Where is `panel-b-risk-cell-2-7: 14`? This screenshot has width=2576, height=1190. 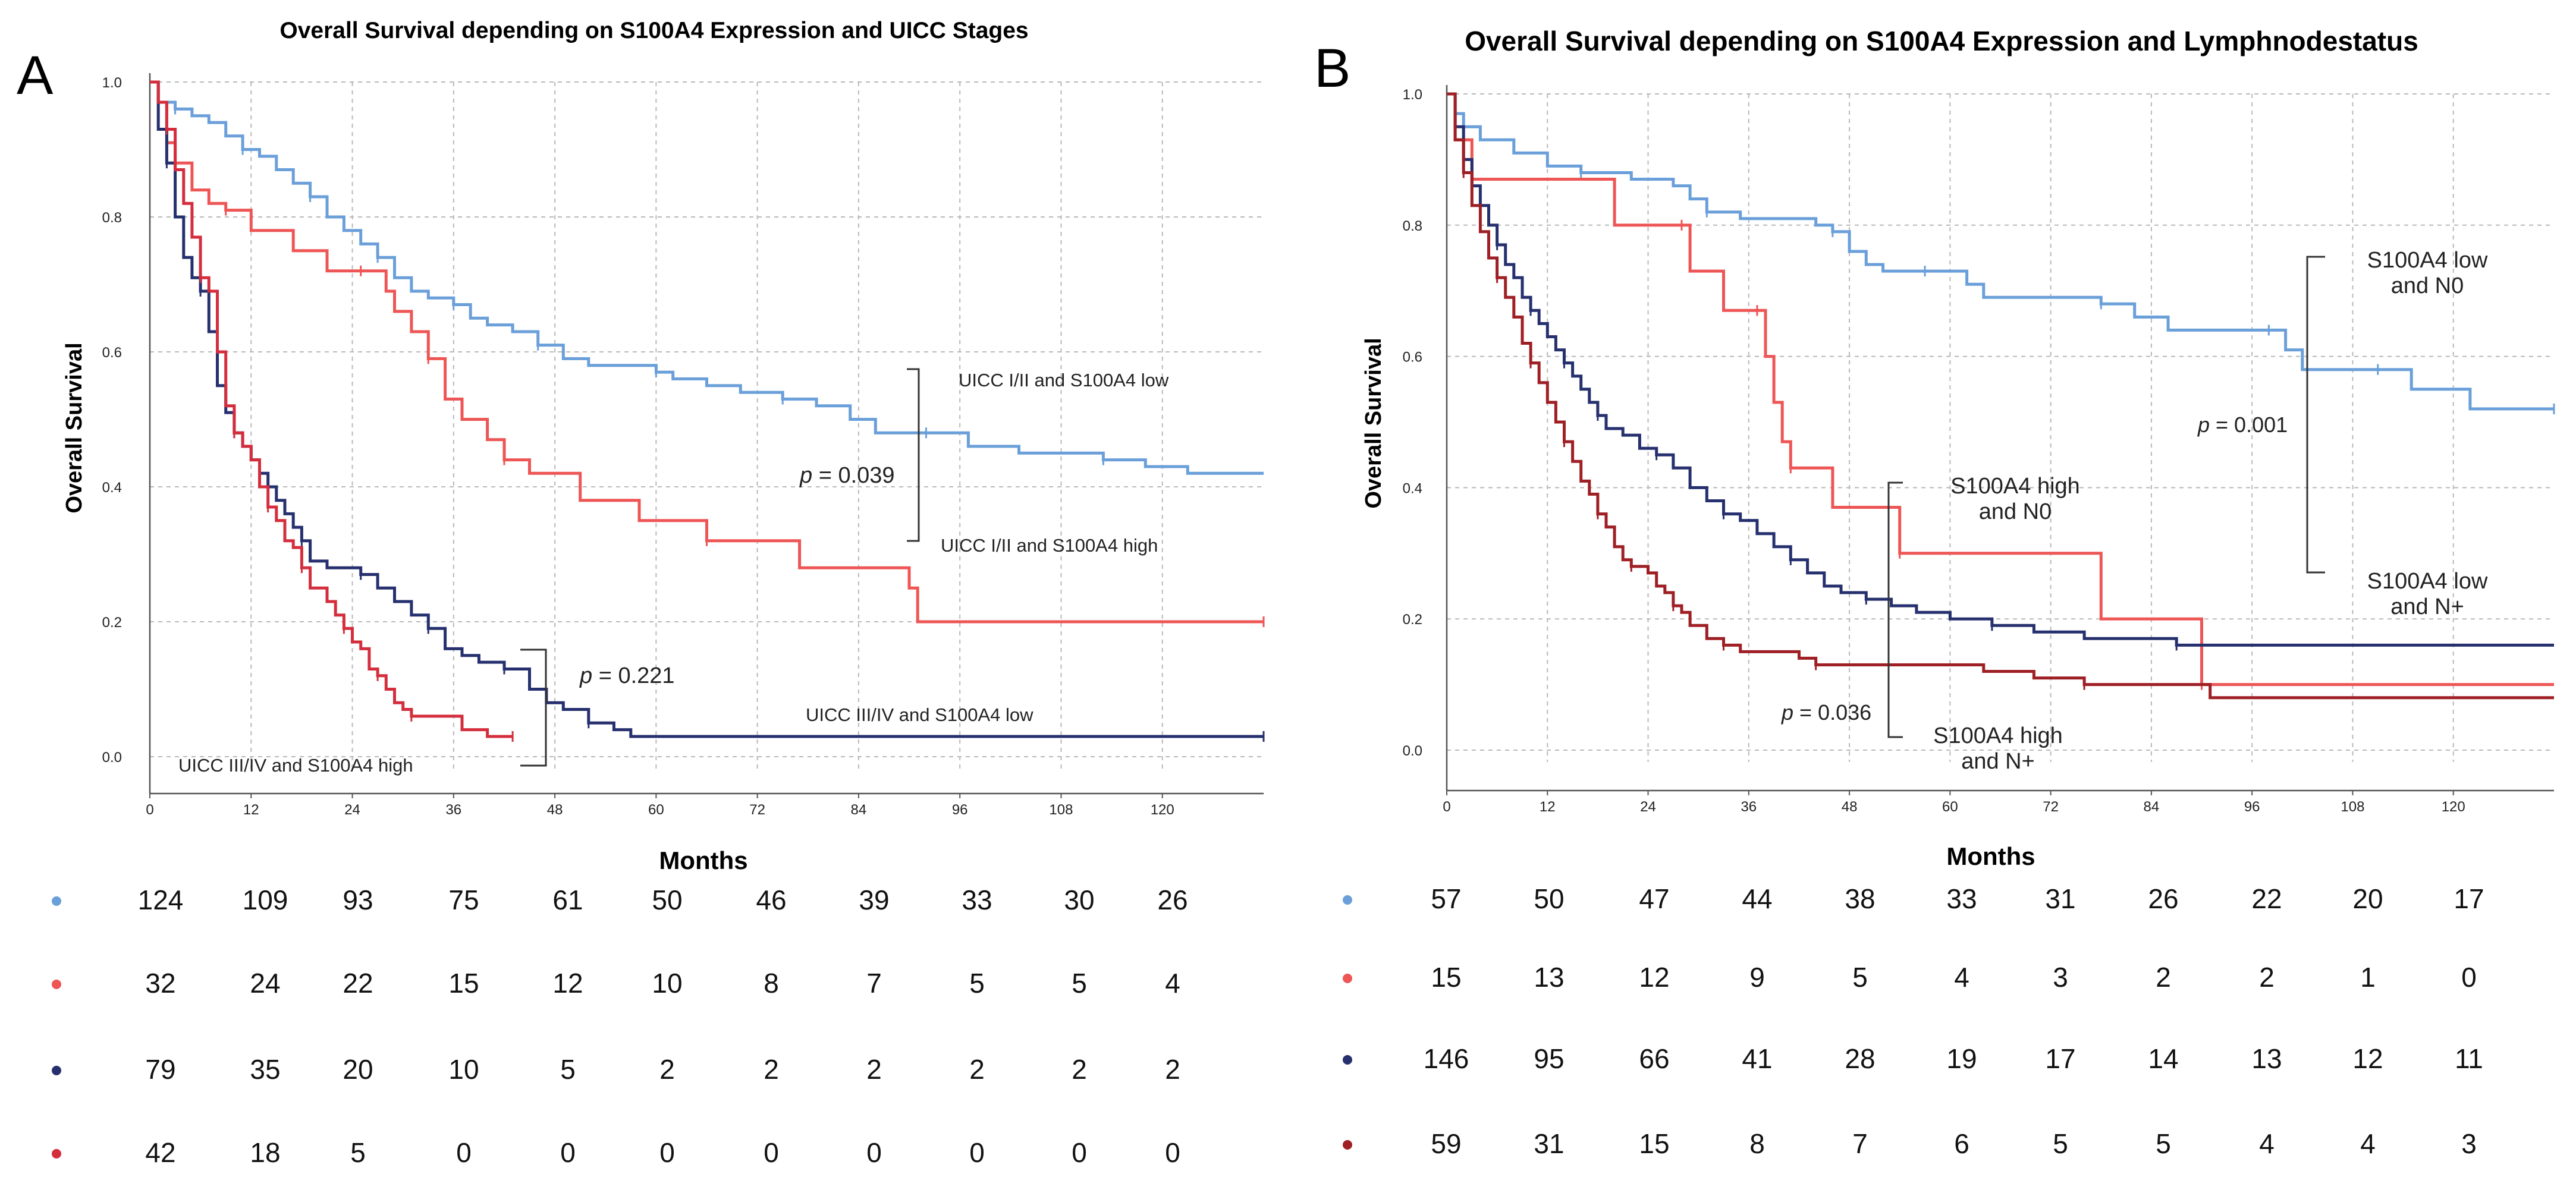 panel-b-risk-cell-2-7: 14 is located at coordinates (2163, 1058).